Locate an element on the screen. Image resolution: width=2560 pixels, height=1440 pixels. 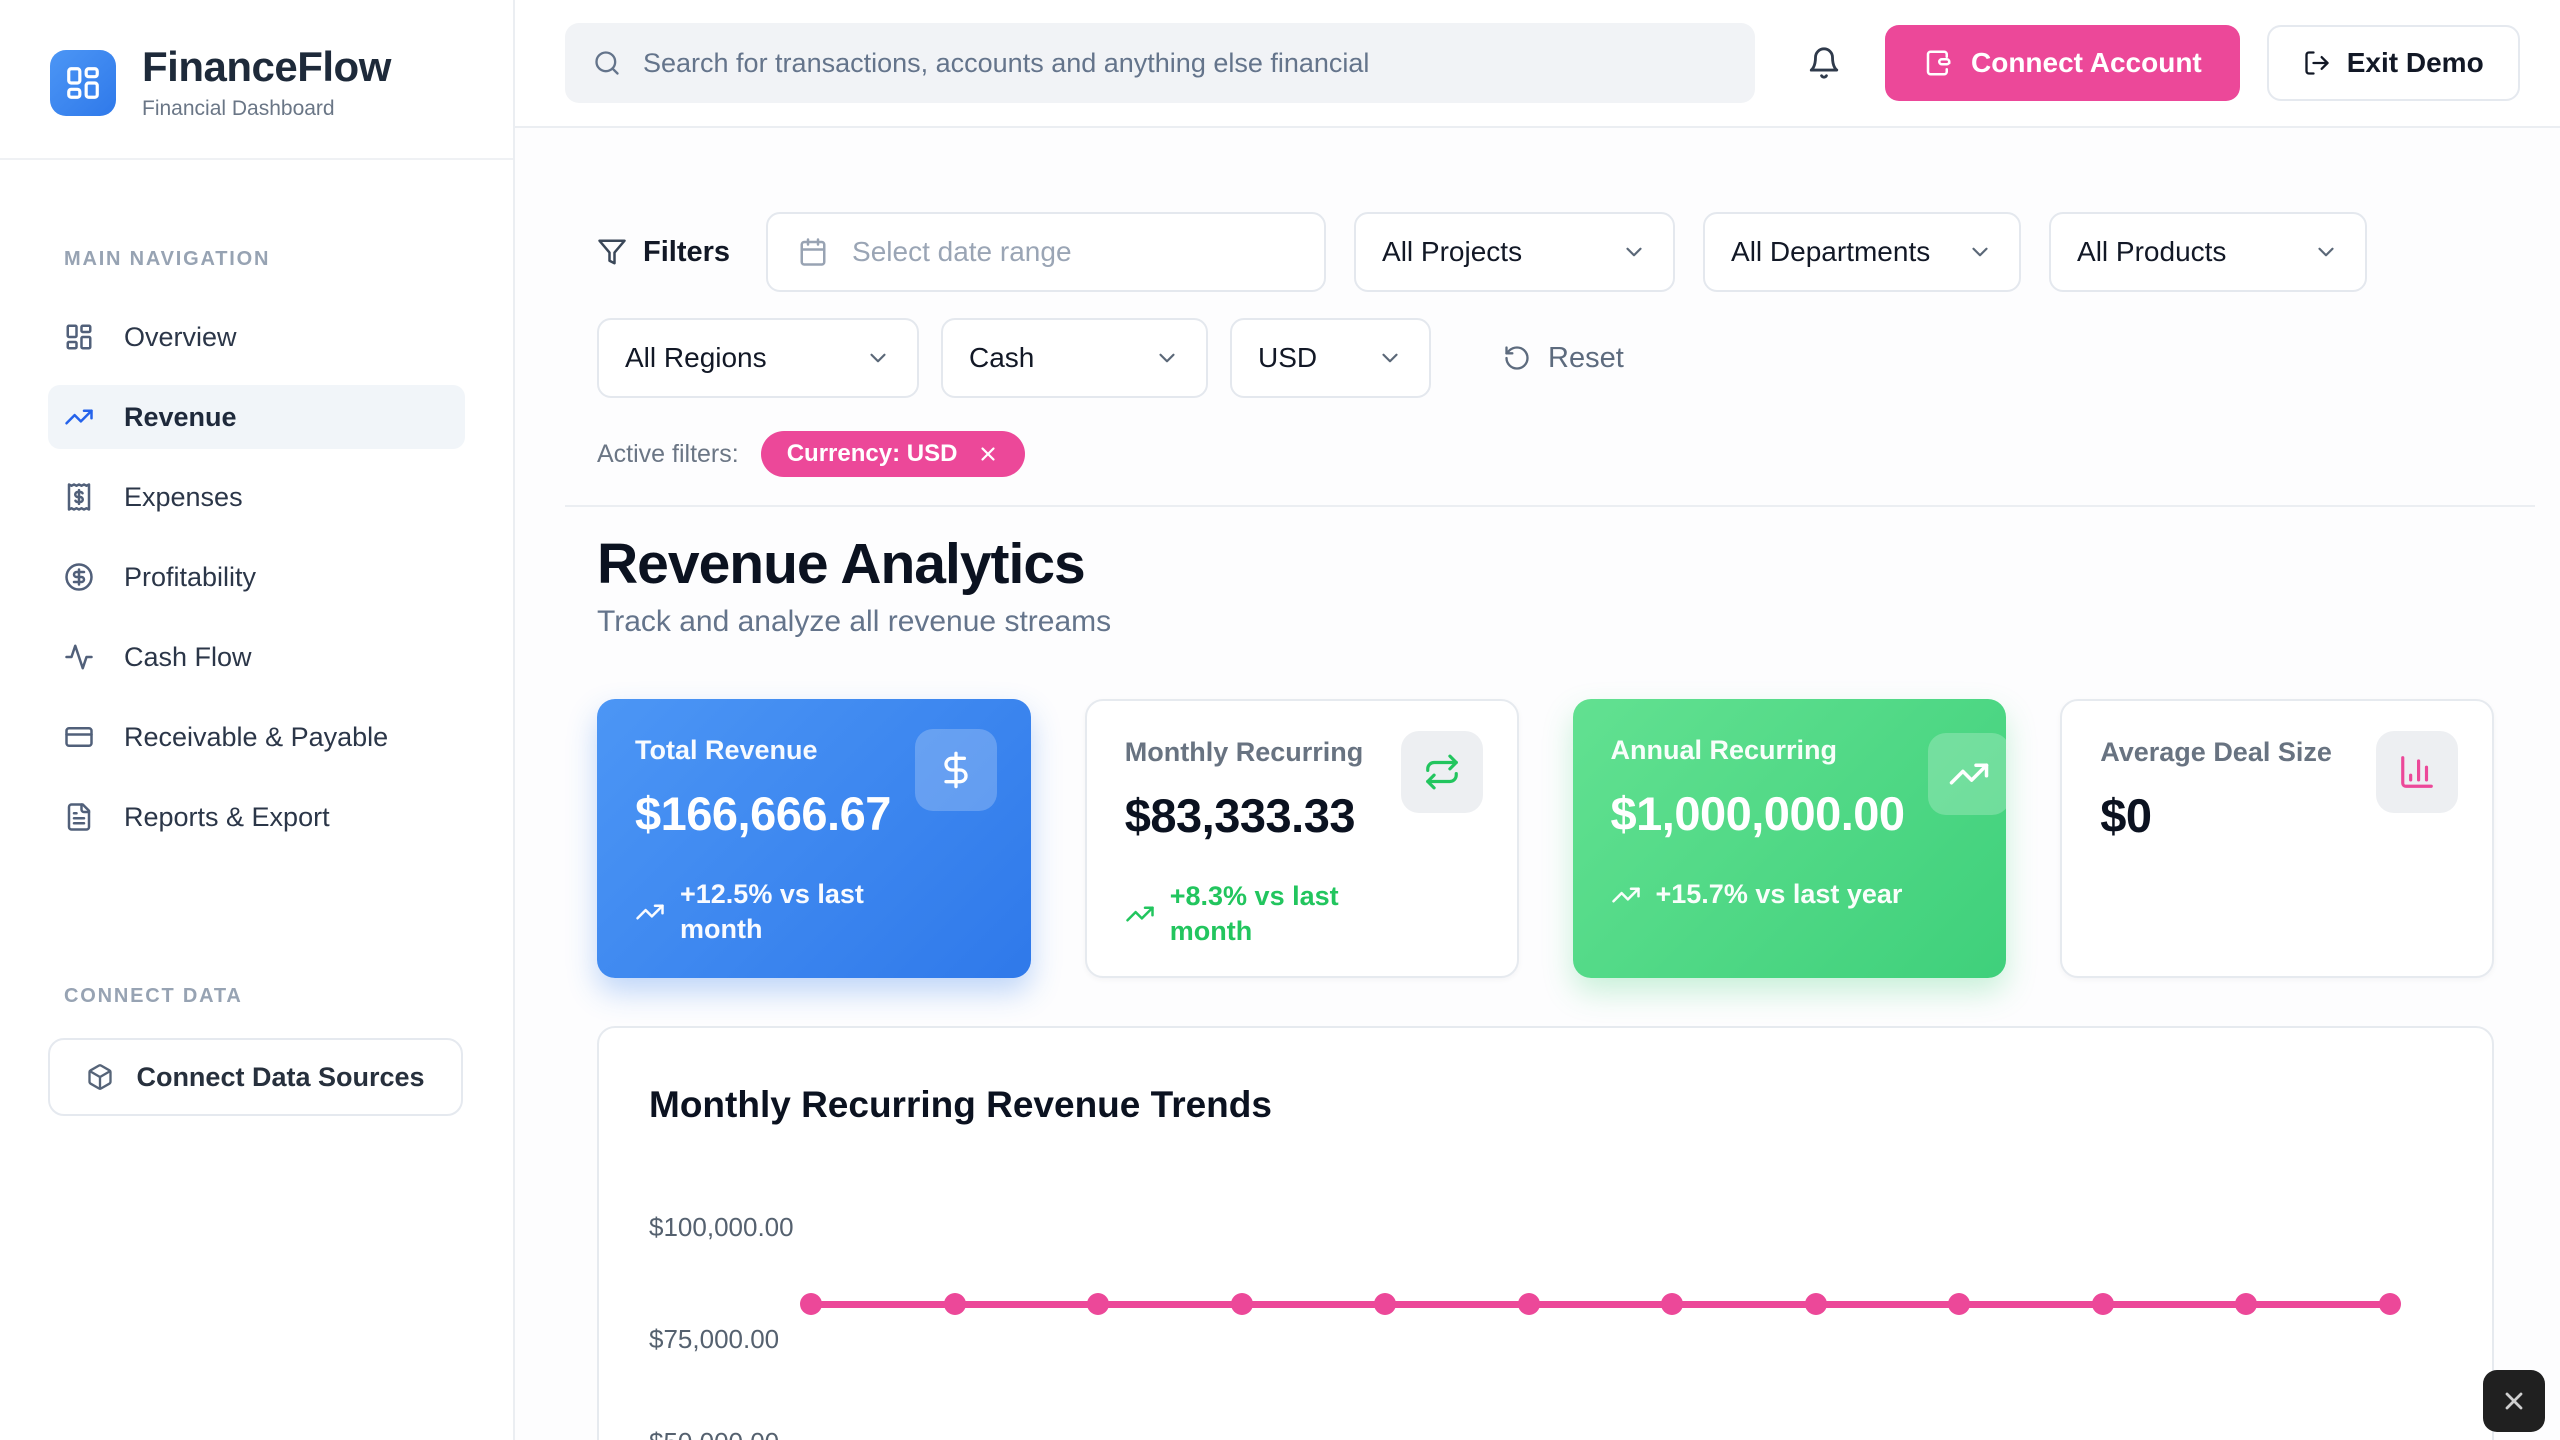
connect-account-button: Connect Account is located at coordinates (2062, 63).